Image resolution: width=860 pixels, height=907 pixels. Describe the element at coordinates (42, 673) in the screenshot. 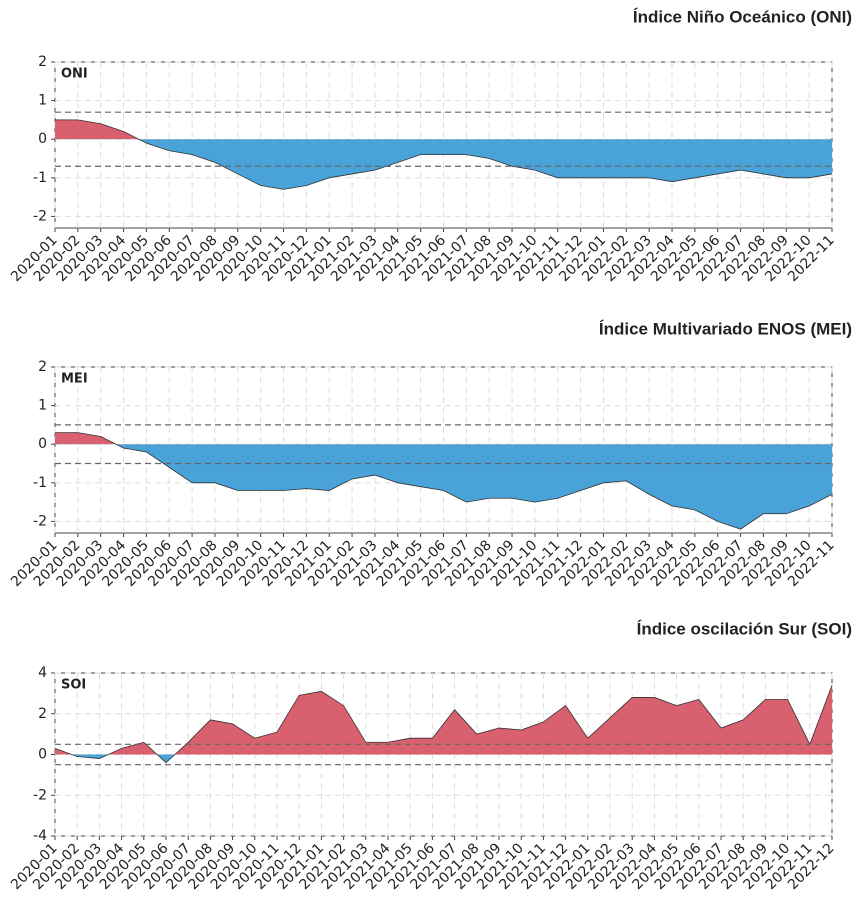

I see `y-tick-label: 4` at that location.